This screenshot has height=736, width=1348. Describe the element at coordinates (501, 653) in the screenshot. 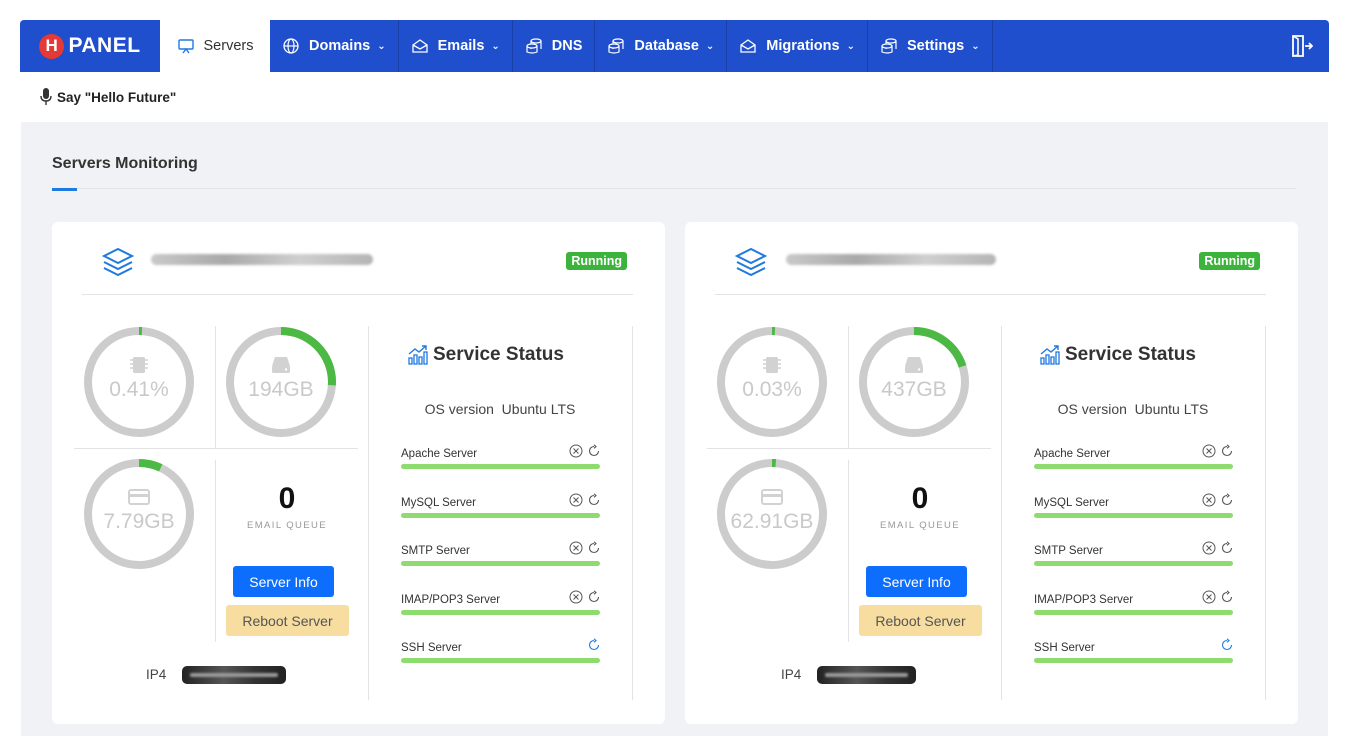

I see `service-row: SSH Server` at that location.